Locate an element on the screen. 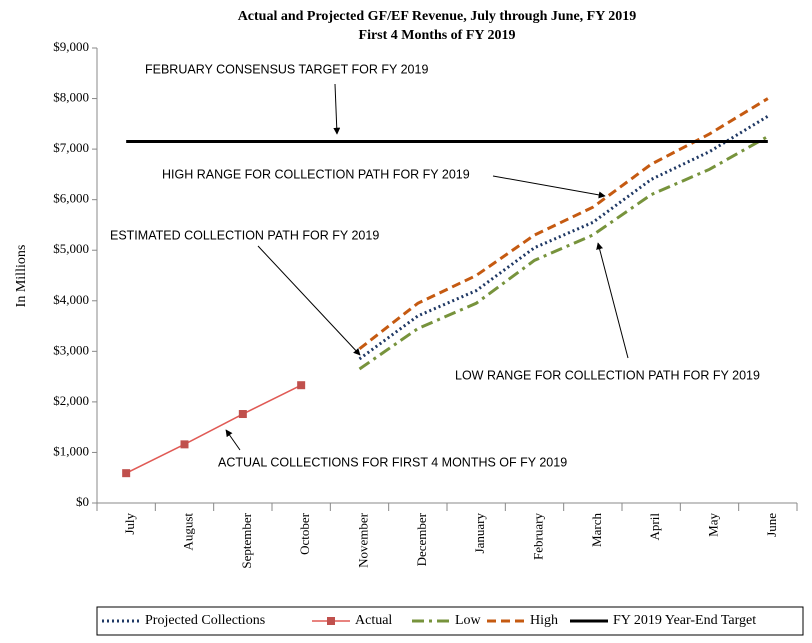 This screenshot has width=812, height=643. x-tick-label: May is located at coordinates (712, 525).